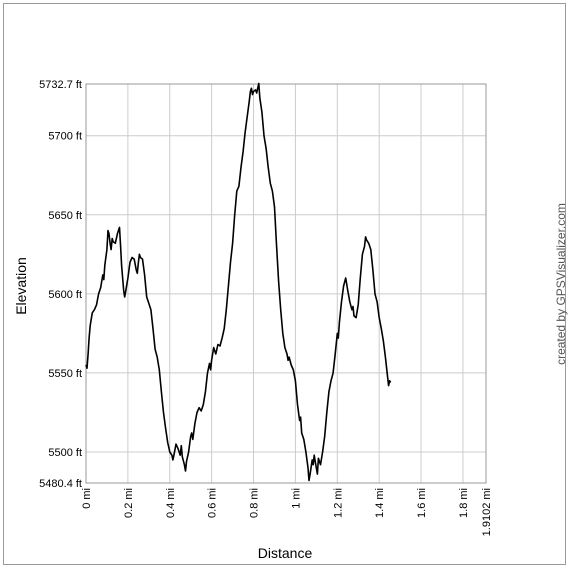 The width and height of the screenshot is (571, 570). Describe the element at coordinates (65, 216) in the screenshot. I see `y-tick-label: 5650 ft` at that location.